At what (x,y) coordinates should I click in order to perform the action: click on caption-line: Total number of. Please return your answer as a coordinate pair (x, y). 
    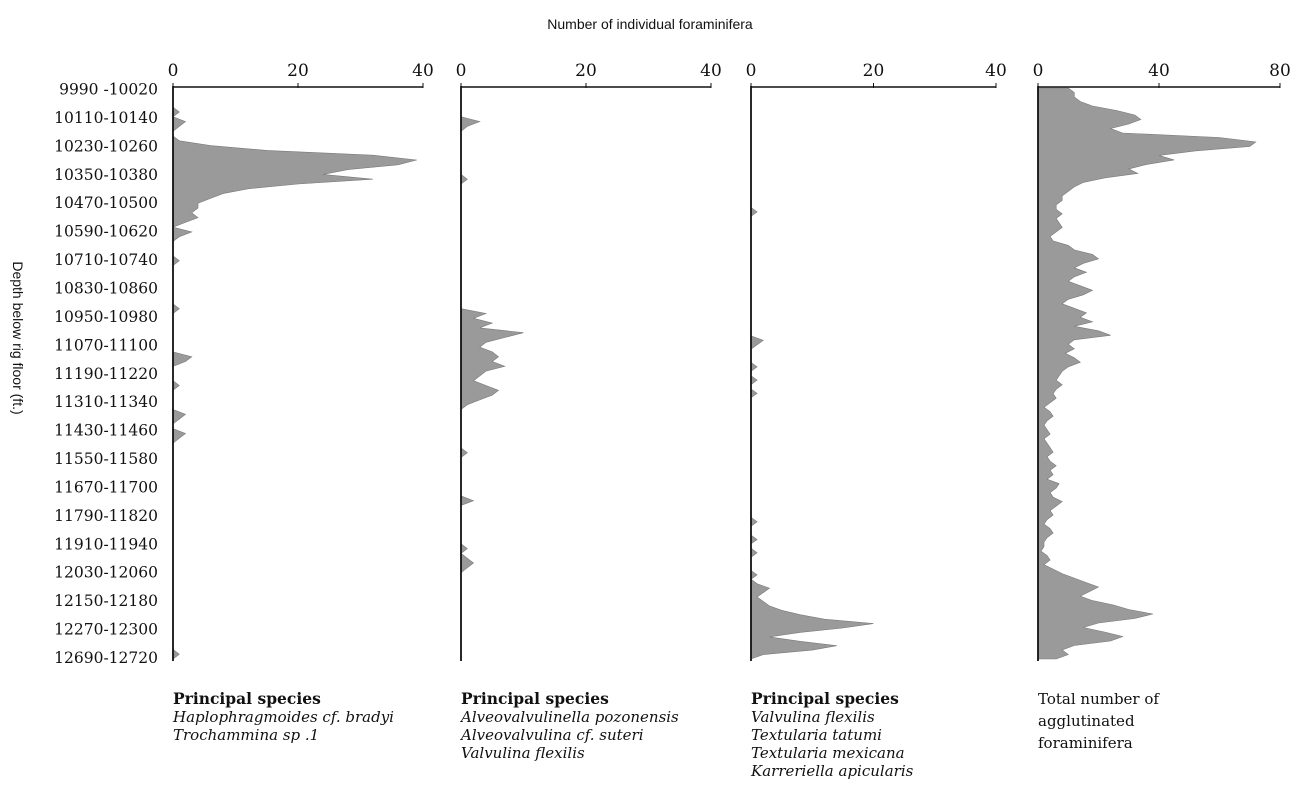
    Looking at the image, I should click on (1099, 699).